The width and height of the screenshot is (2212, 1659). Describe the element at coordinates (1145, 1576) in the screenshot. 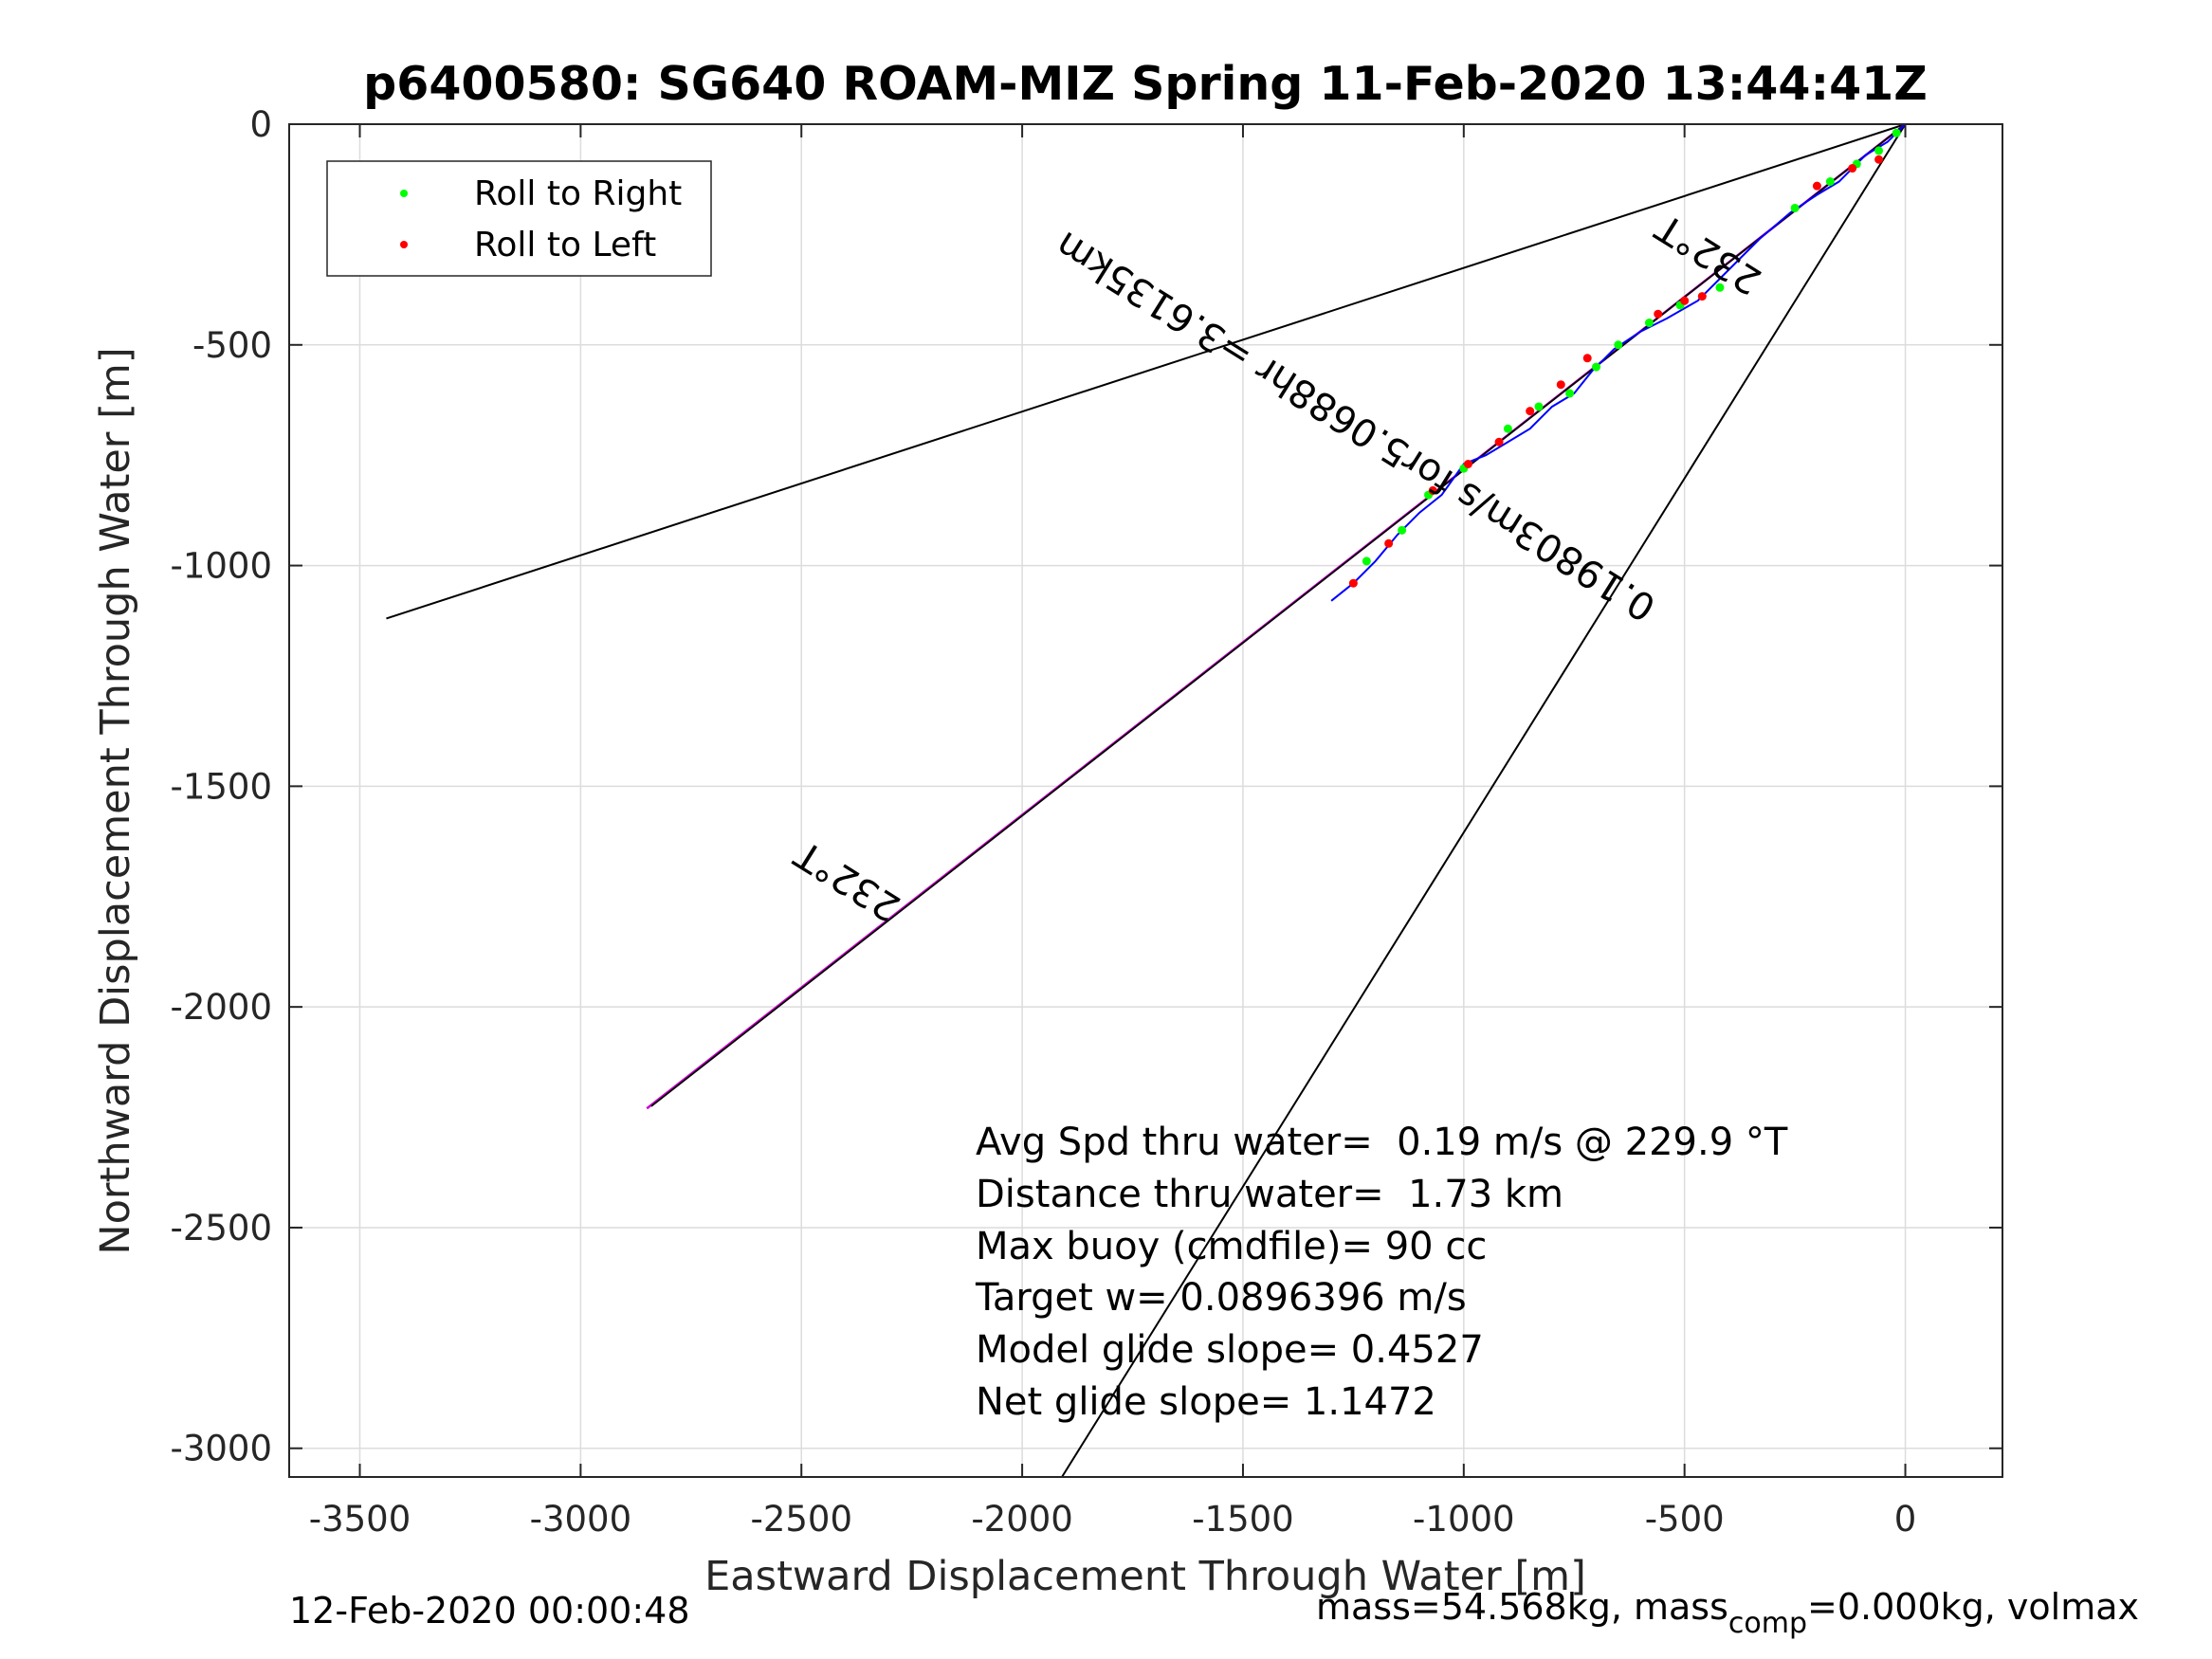

I see `x-axis-label: Eastward Displacement Through Water [m]` at that location.